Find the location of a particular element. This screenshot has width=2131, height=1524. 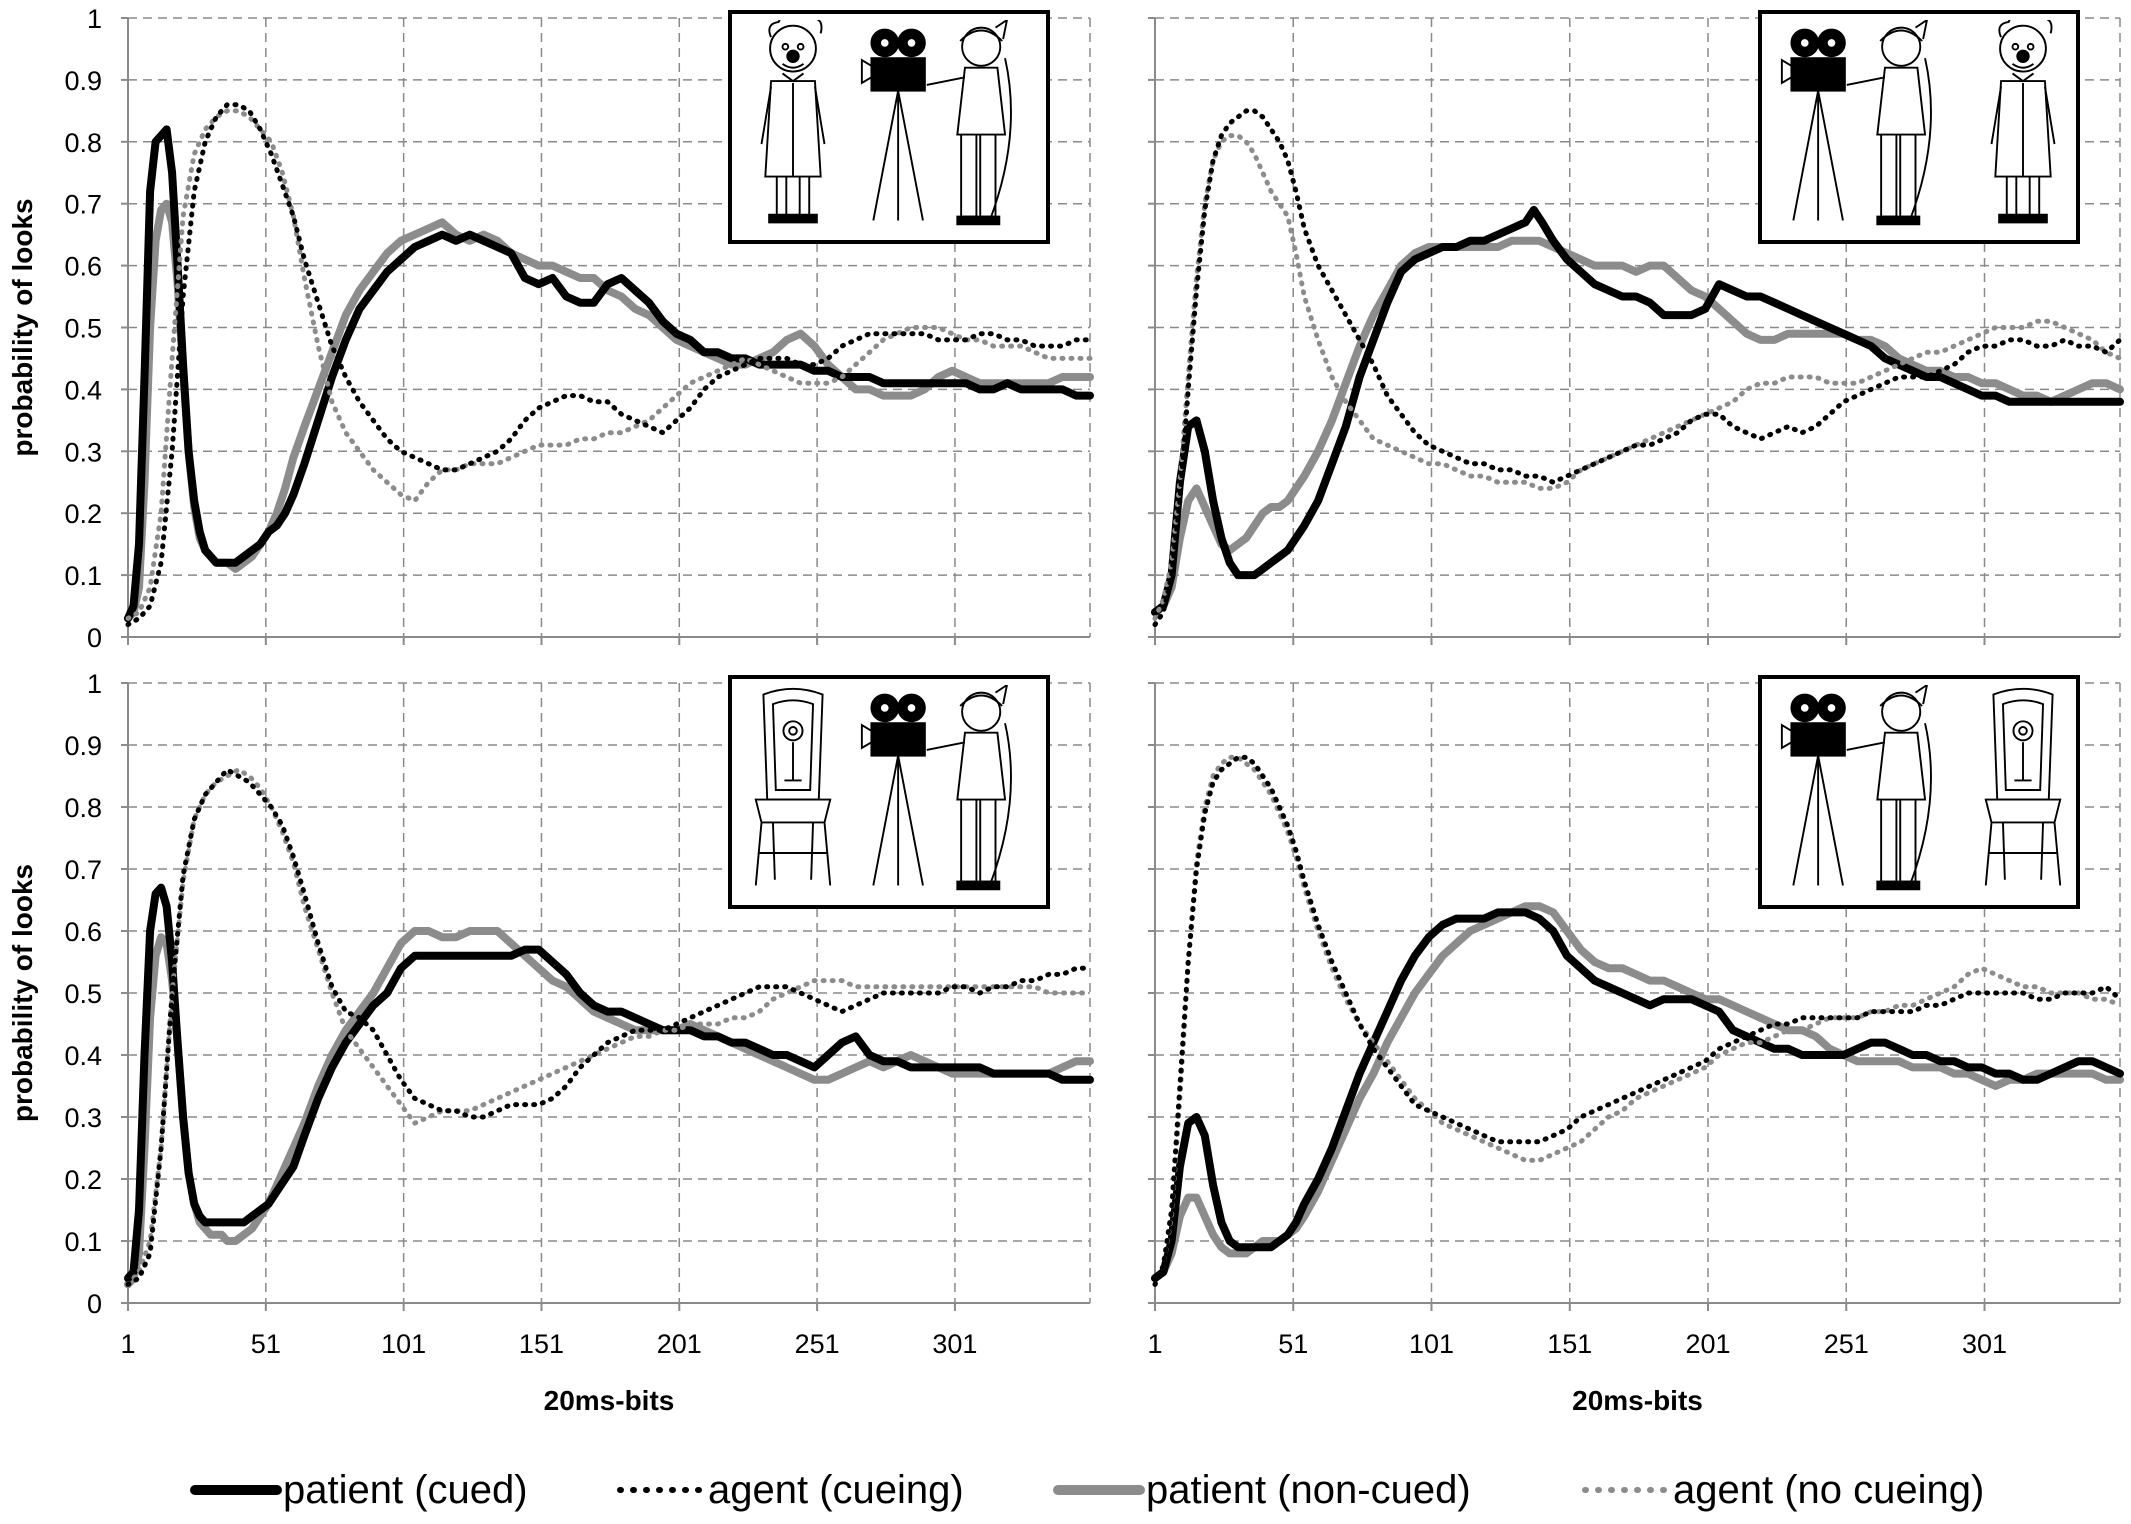

legend-item: agent (no cueing) is located at coordinates (1783, 1490).